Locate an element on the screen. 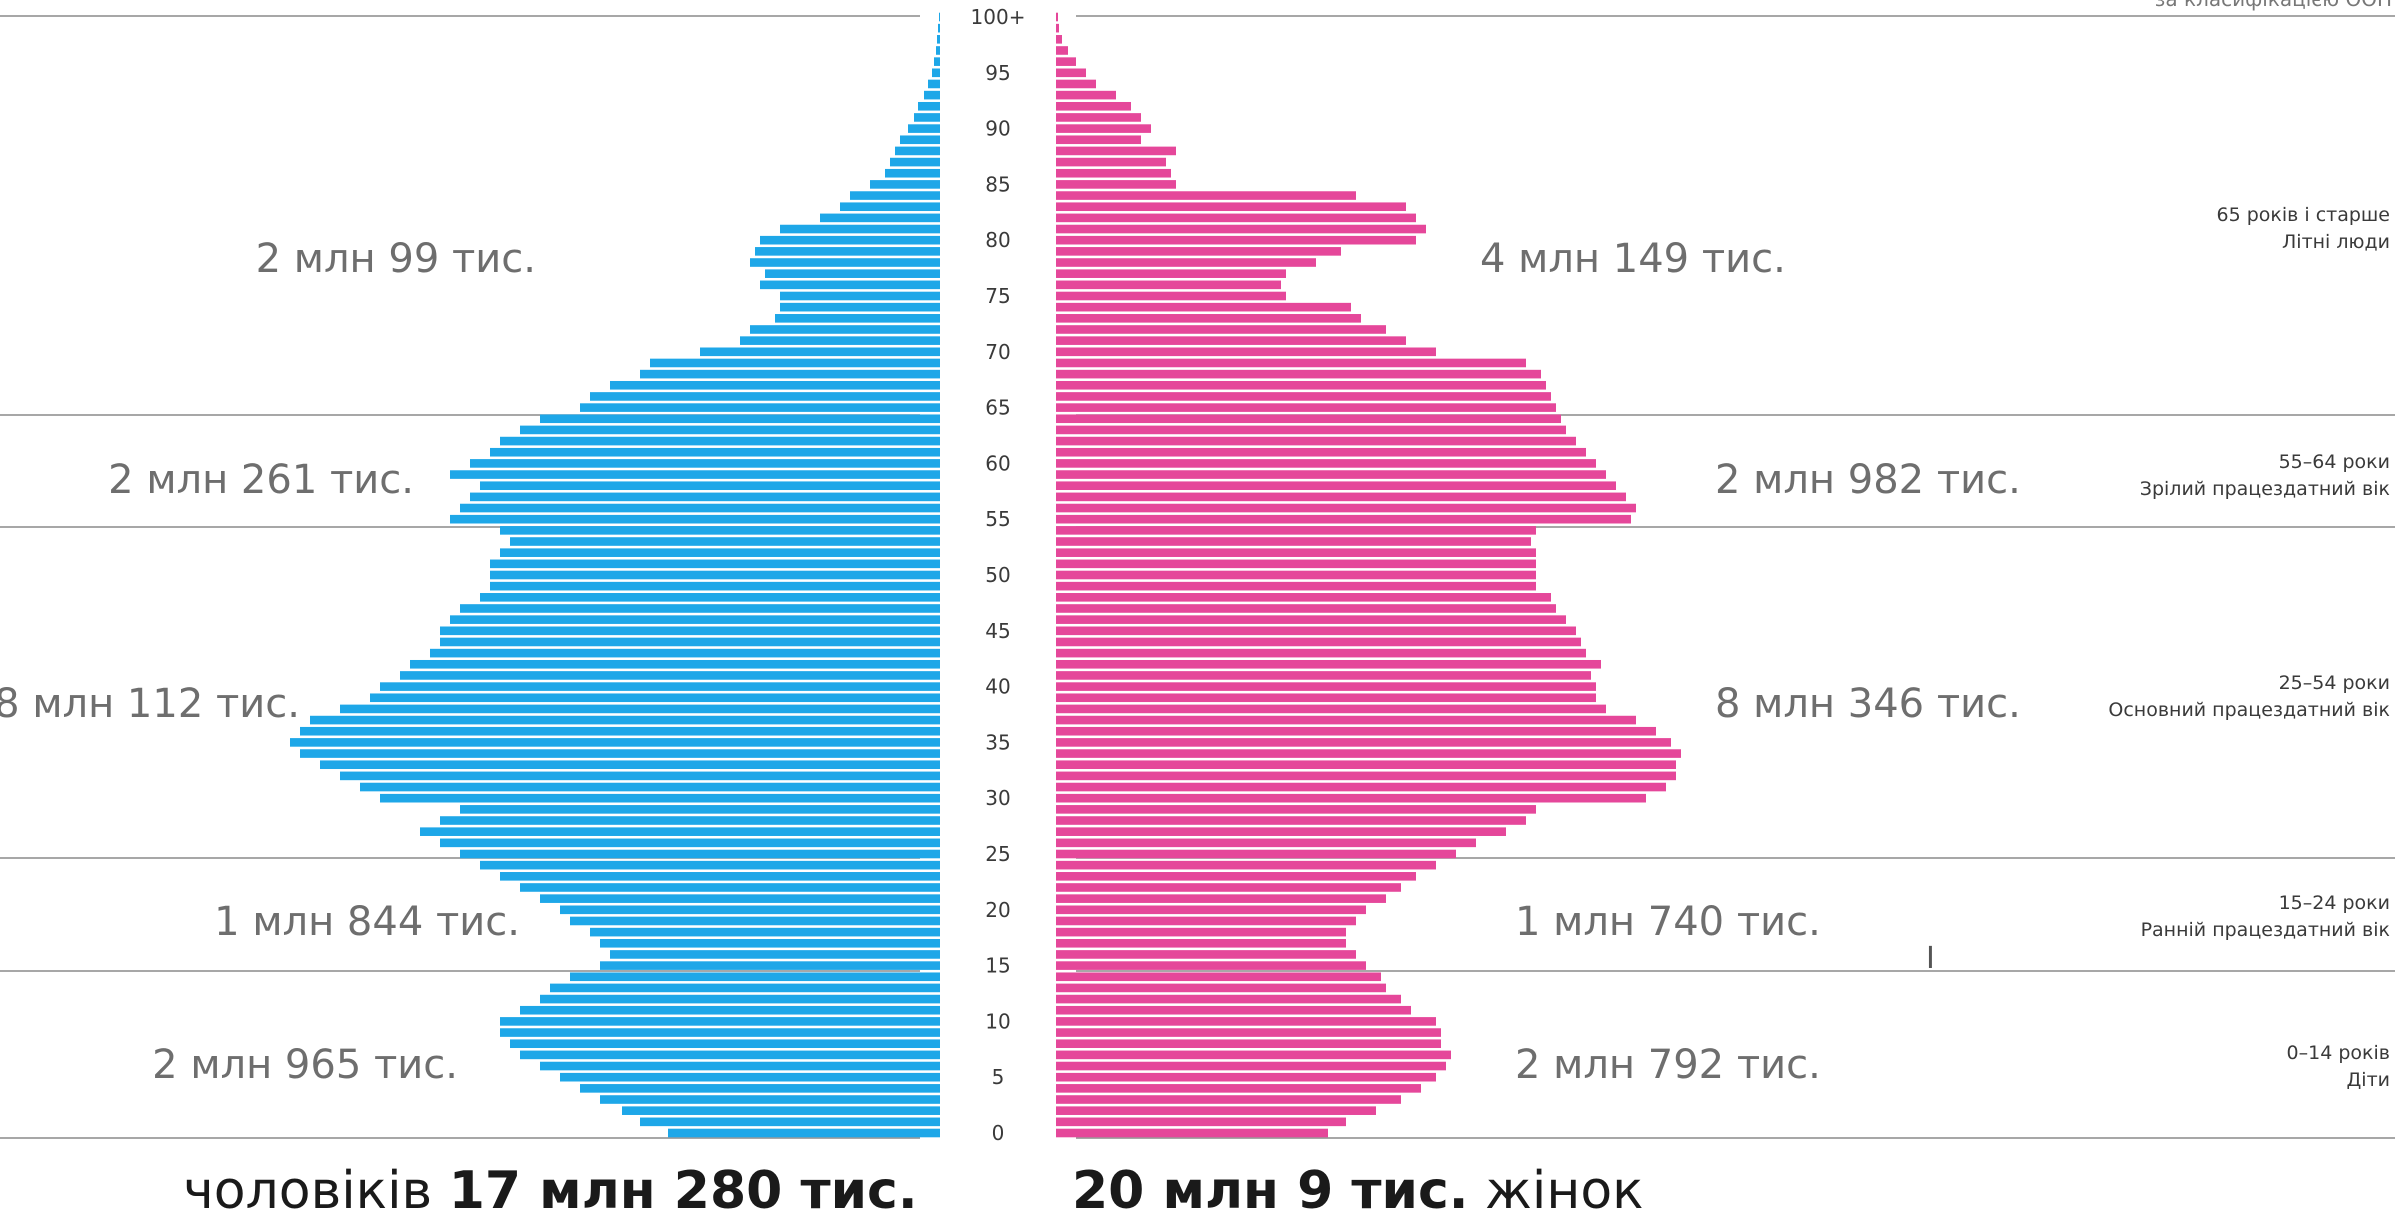 Image resolution: width=2395 pixels, height=1229 pixels. female-total-footer: 20 млн 9 тис. жінок is located at coordinates (1358, 1191).